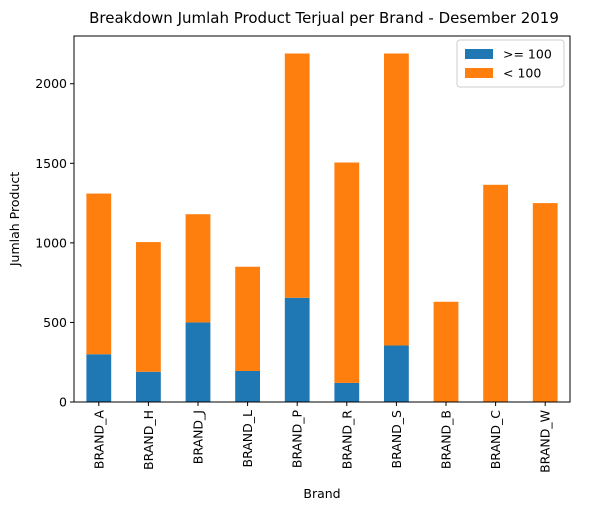  I want to click on x-axis-label: Brand, so click(321, 493).